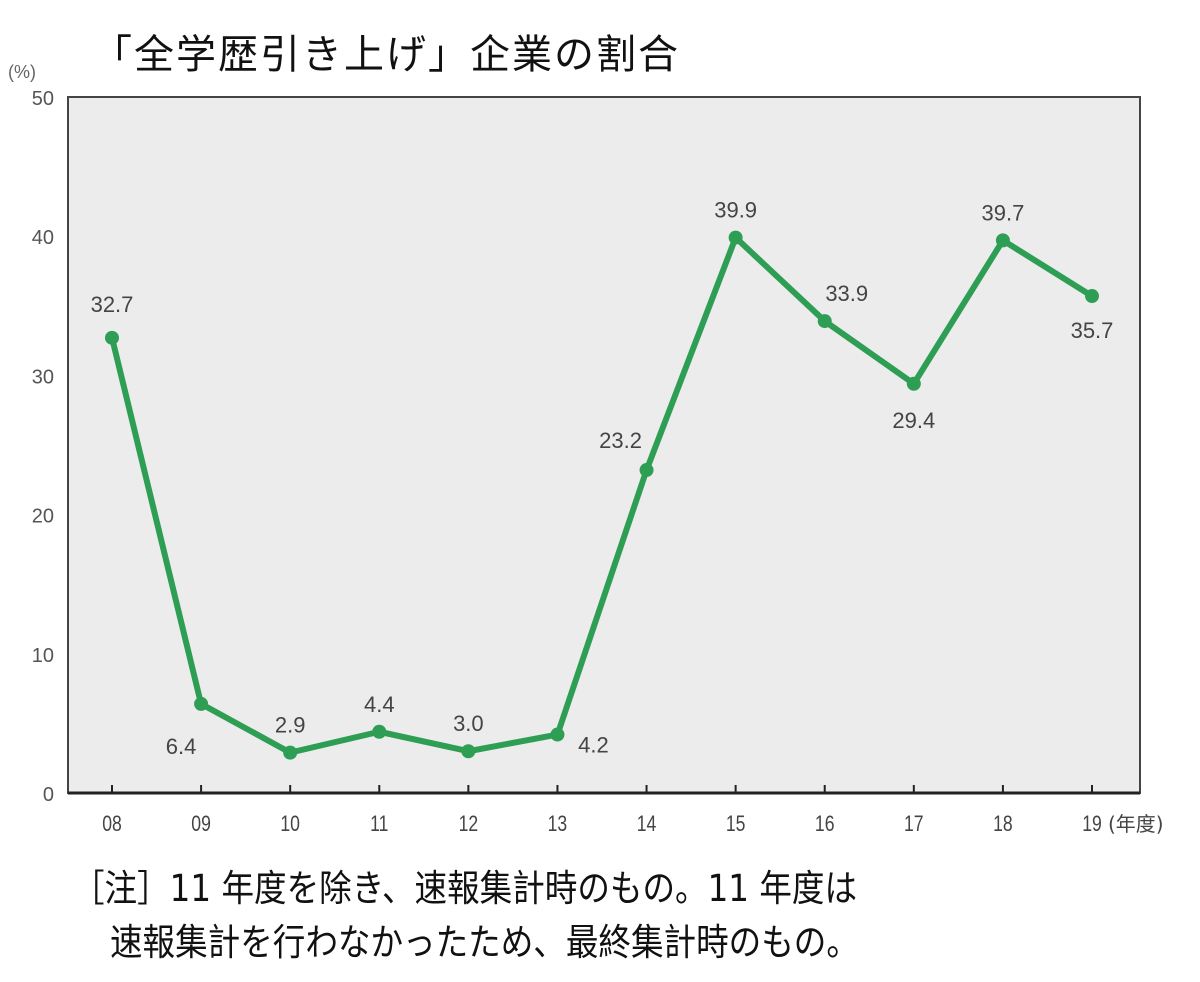 The image size is (1200, 982). What do you see at coordinates (914, 824) in the screenshot?
I see `x-tick-label: 17` at bounding box center [914, 824].